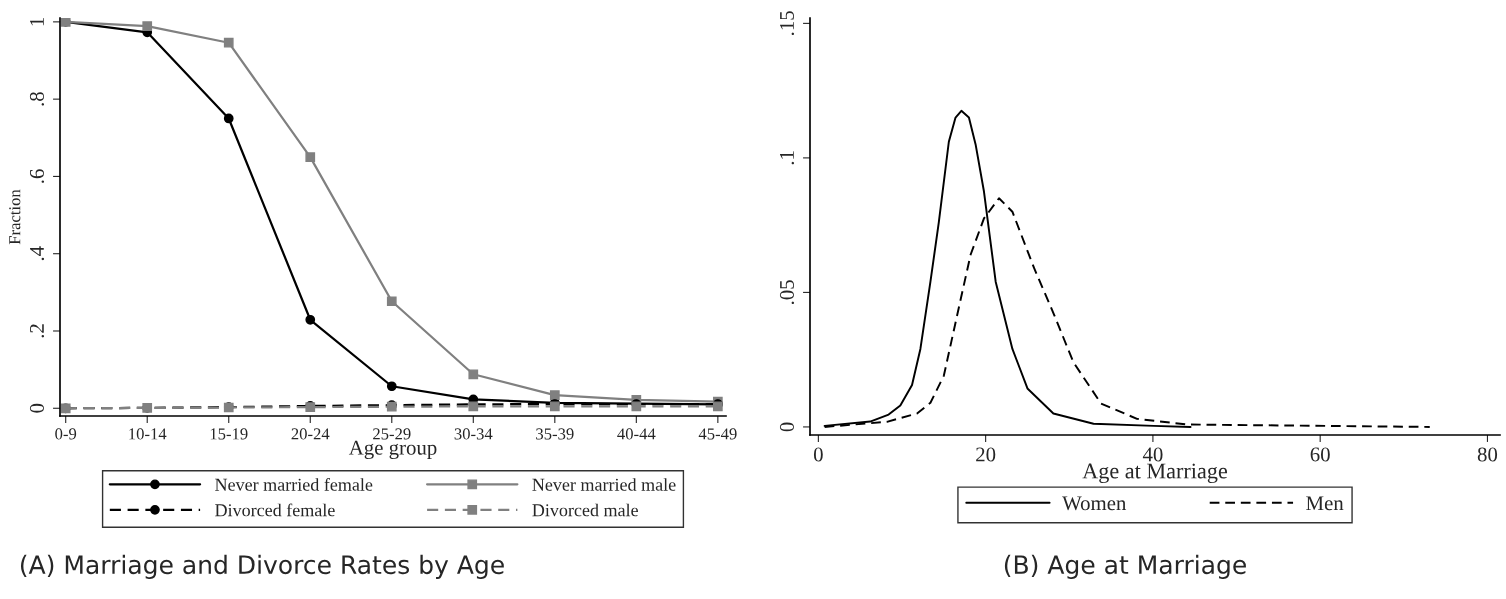 This screenshot has height=599, width=1506. I want to click on y-tick-label: .8, so click(37, 99).